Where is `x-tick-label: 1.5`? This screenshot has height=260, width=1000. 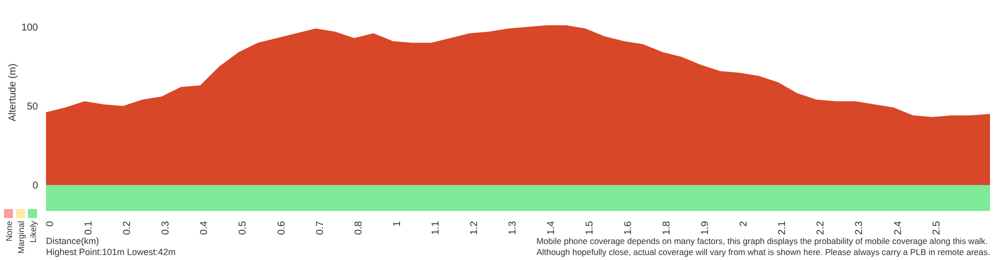
x-tick-label: 1.5 is located at coordinates (590, 227).